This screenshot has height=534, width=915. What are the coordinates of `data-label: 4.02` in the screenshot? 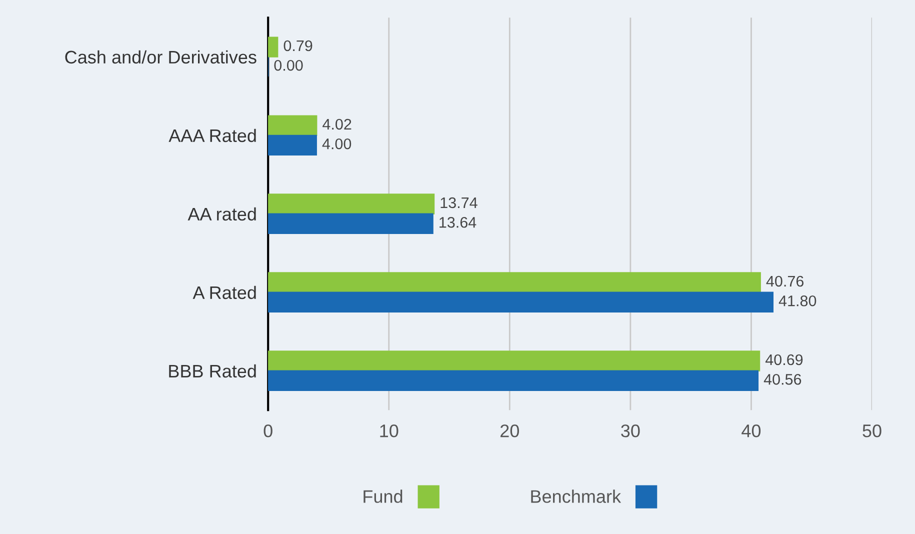 It's located at (337, 124).